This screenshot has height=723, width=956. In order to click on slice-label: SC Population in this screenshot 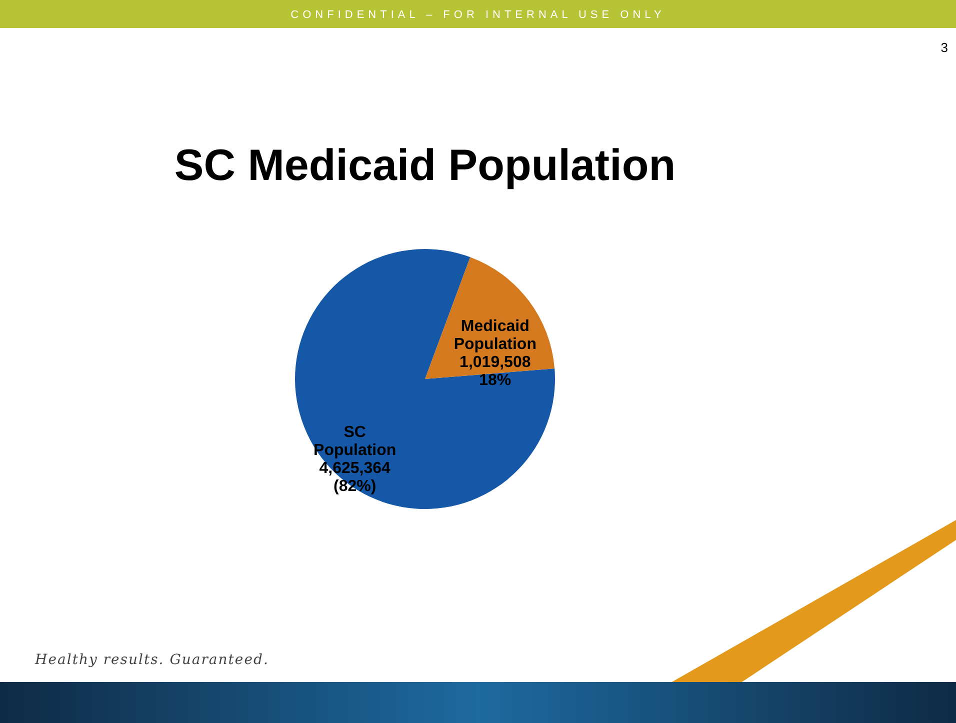, I will do `click(355, 442)`.